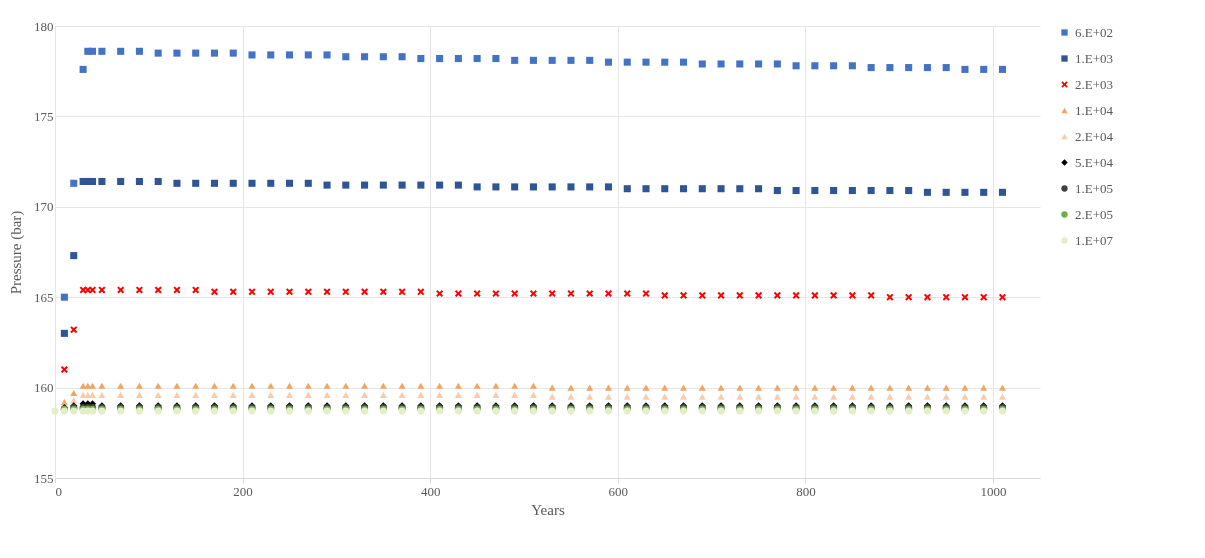 The width and height of the screenshot is (1205, 558). I want to click on legend-label: 6.E+02, so click(1094, 32).